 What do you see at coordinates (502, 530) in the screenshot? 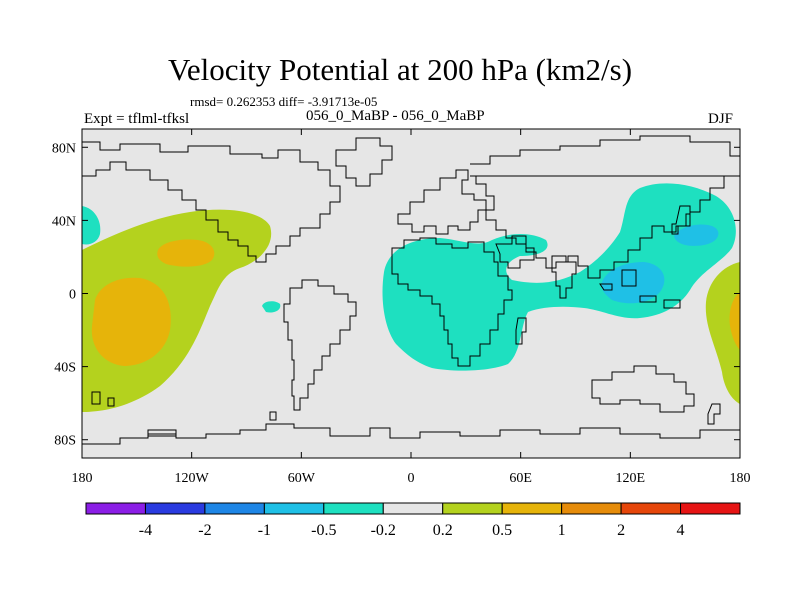
I see `colorbar-label: 0.5` at bounding box center [502, 530].